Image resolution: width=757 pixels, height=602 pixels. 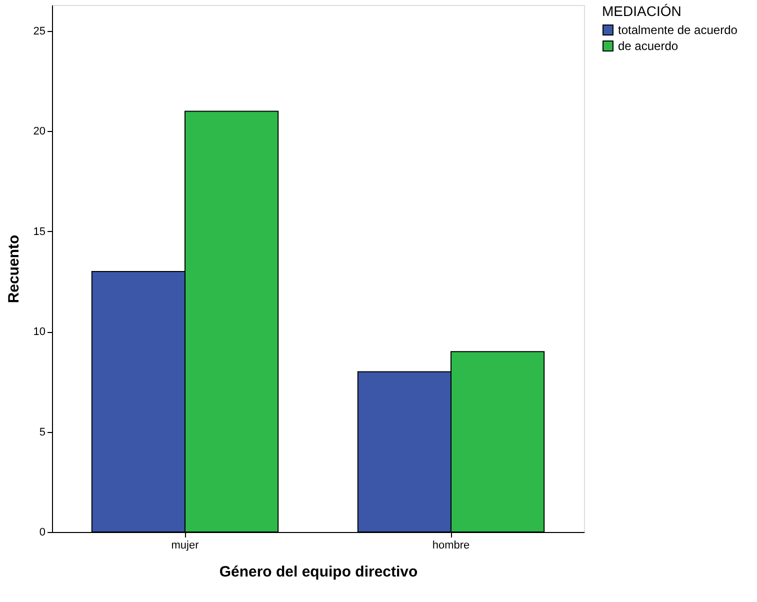 What do you see at coordinates (642, 11) in the screenshot?
I see `legend-title: MEDIACIÓN` at bounding box center [642, 11].